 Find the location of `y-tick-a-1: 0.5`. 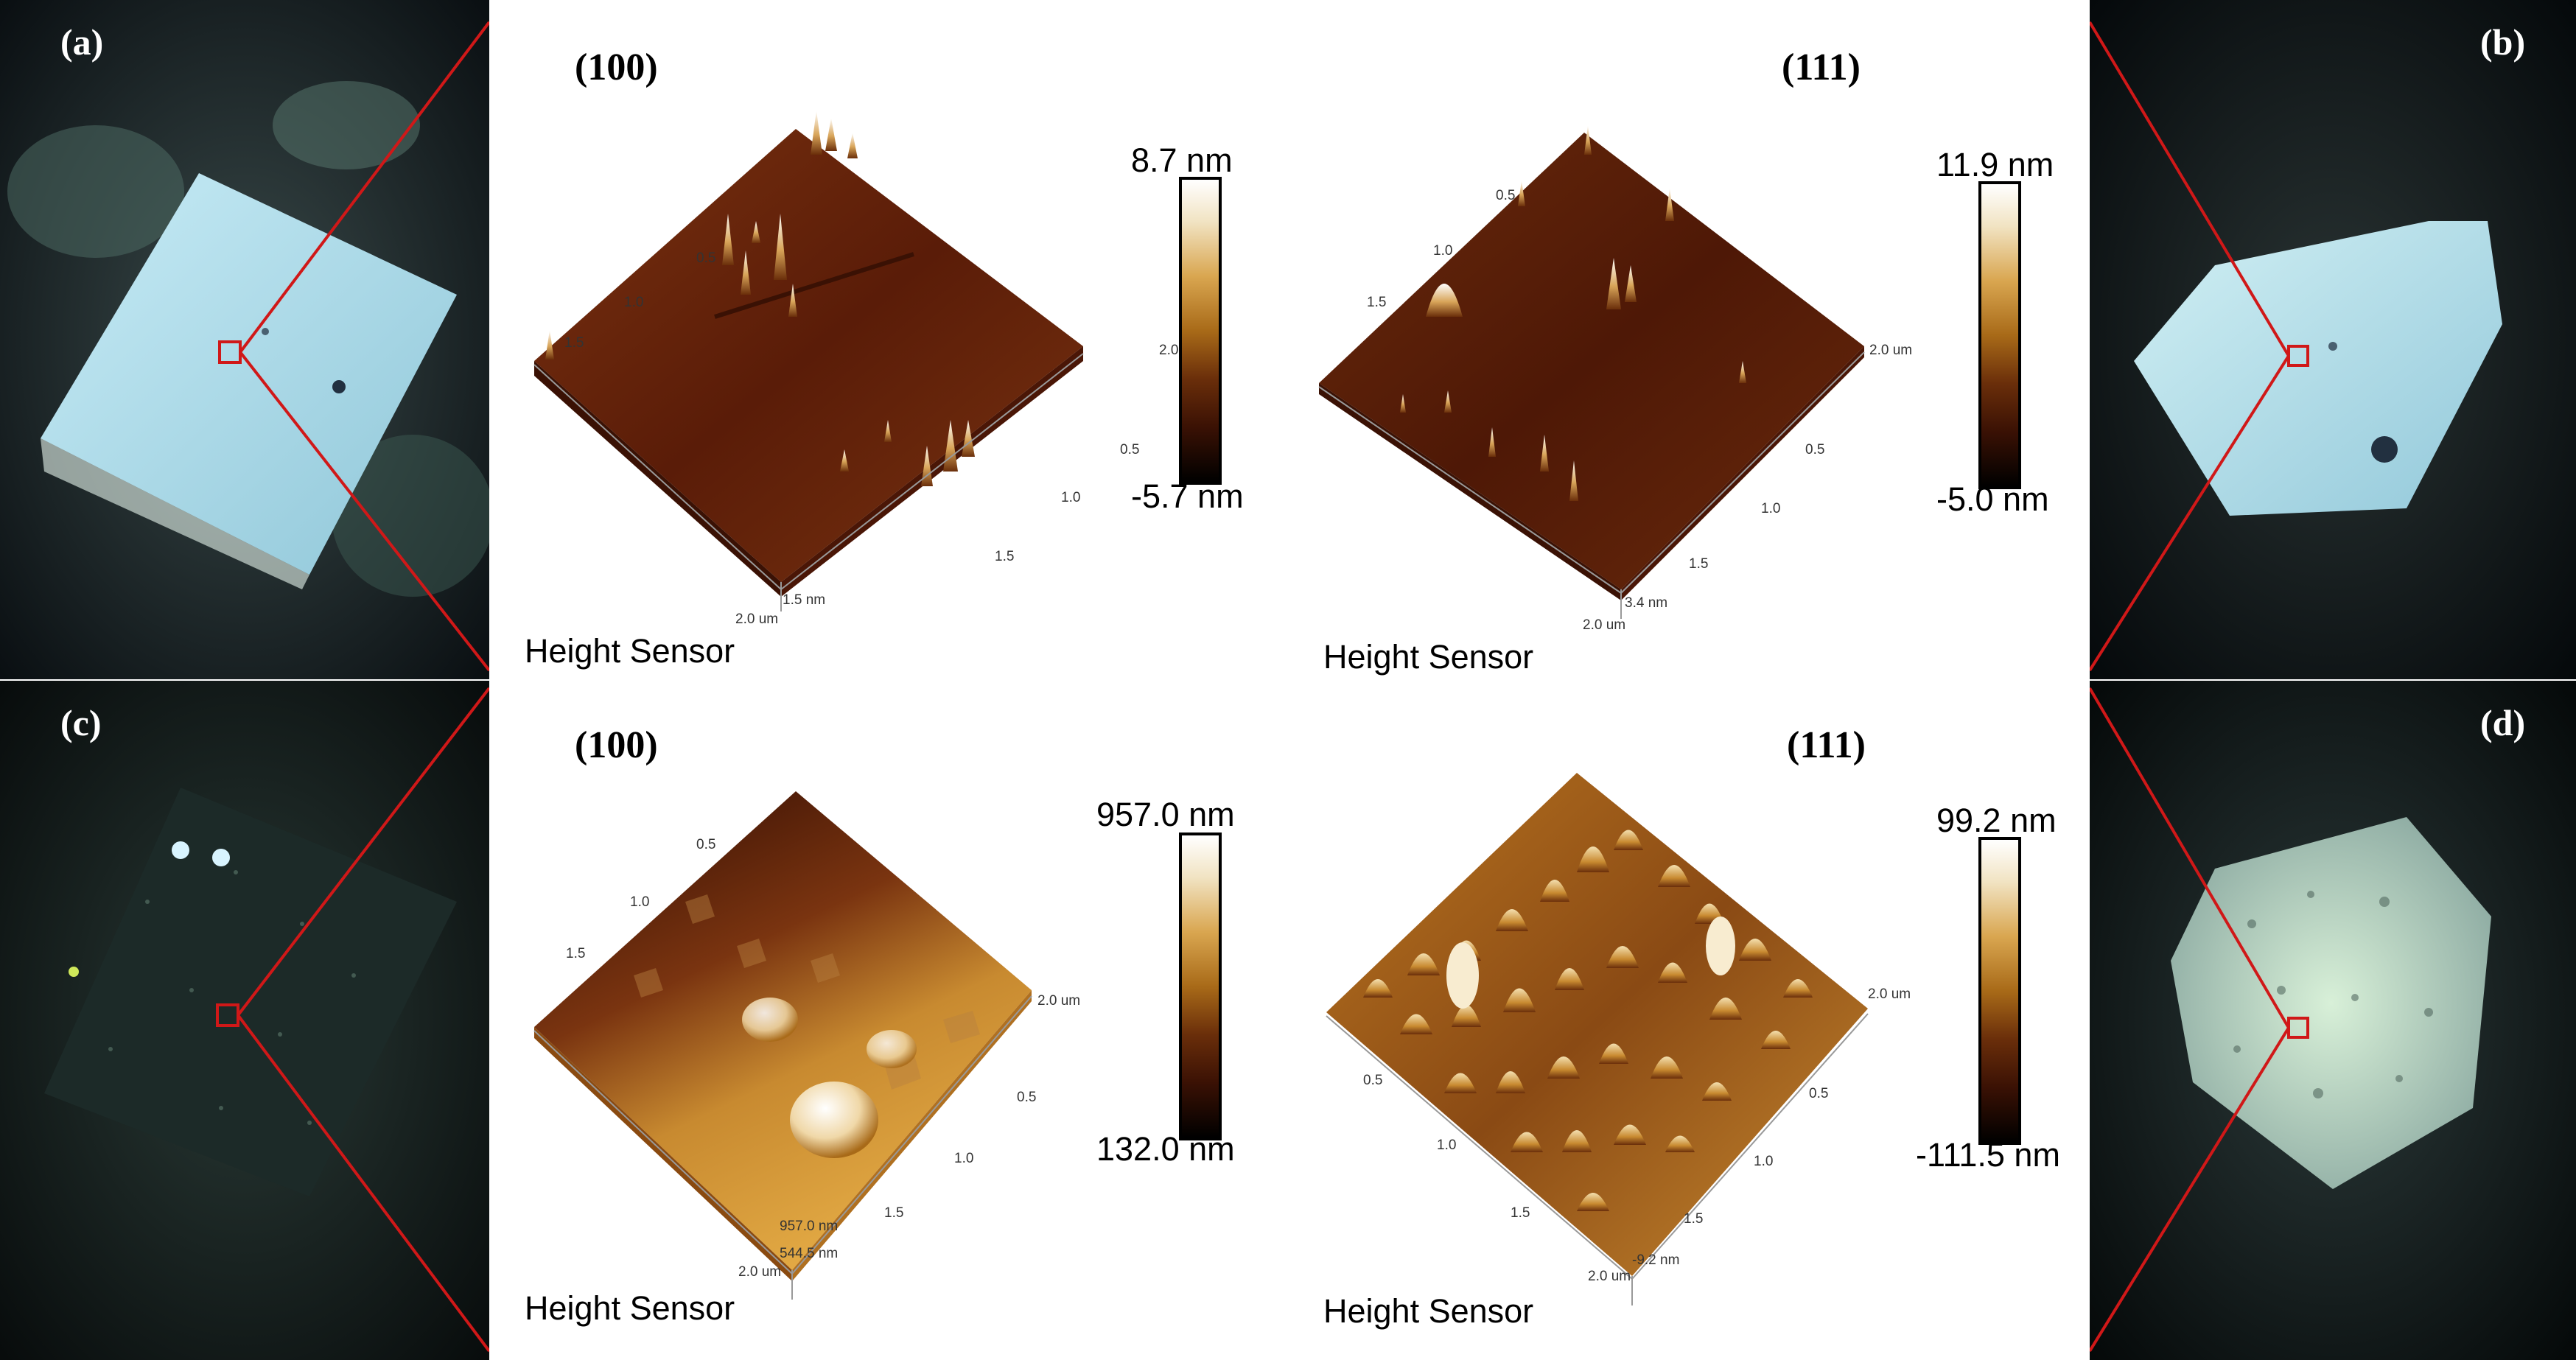

y-tick-a-1: 0.5 is located at coordinates (706, 258).